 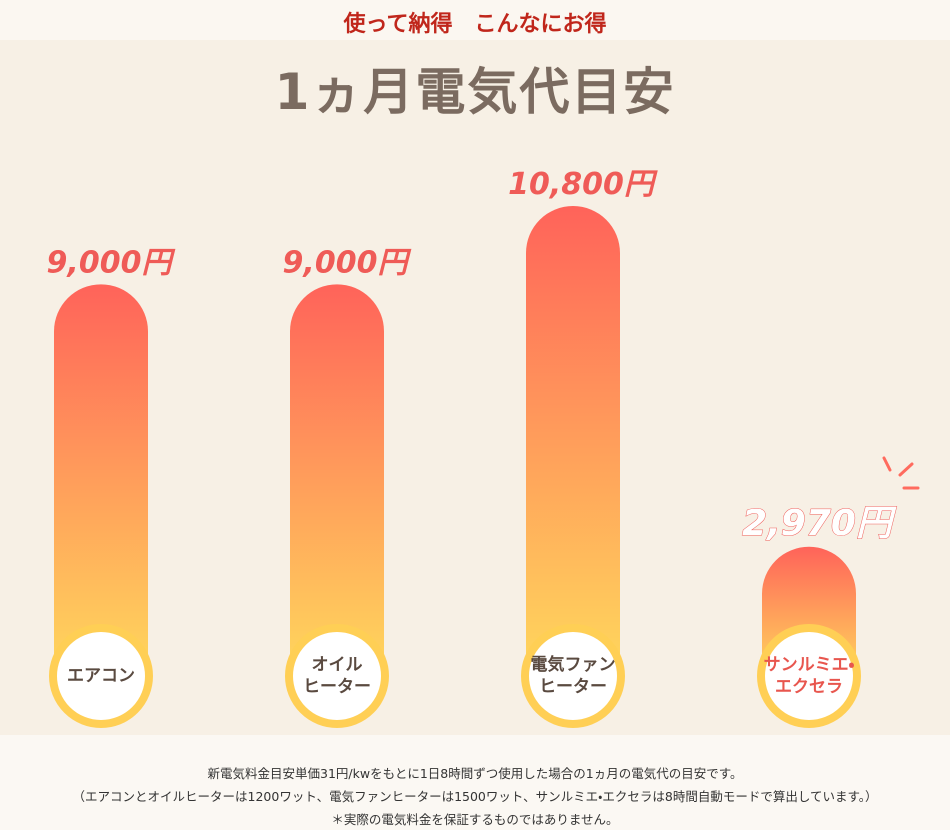 What do you see at coordinates (583, 184) in the screenshot?
I see `value-label: 10,800円` at bounding box center [583, 184].